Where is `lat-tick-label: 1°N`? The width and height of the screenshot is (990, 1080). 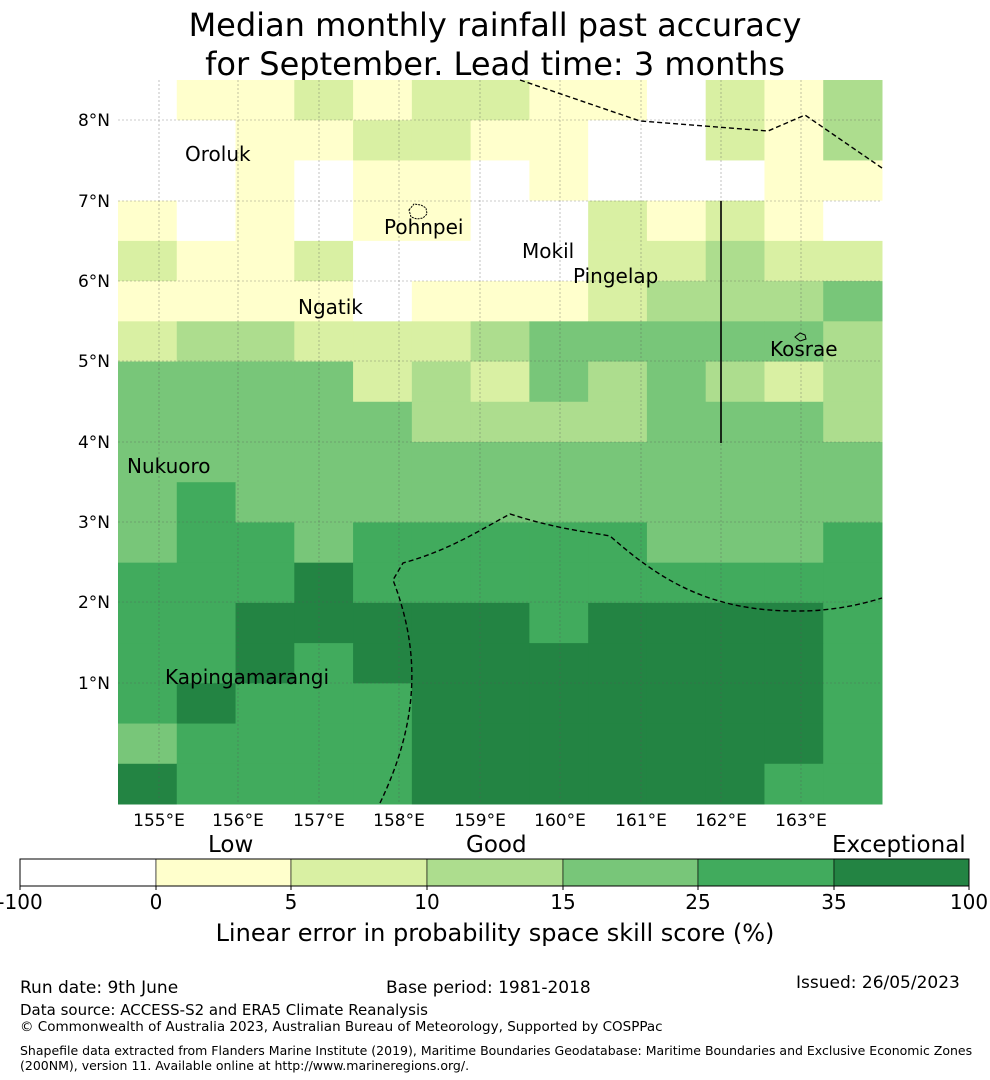 lat-tick-label: 1°N is located at coordinates (94, 684).